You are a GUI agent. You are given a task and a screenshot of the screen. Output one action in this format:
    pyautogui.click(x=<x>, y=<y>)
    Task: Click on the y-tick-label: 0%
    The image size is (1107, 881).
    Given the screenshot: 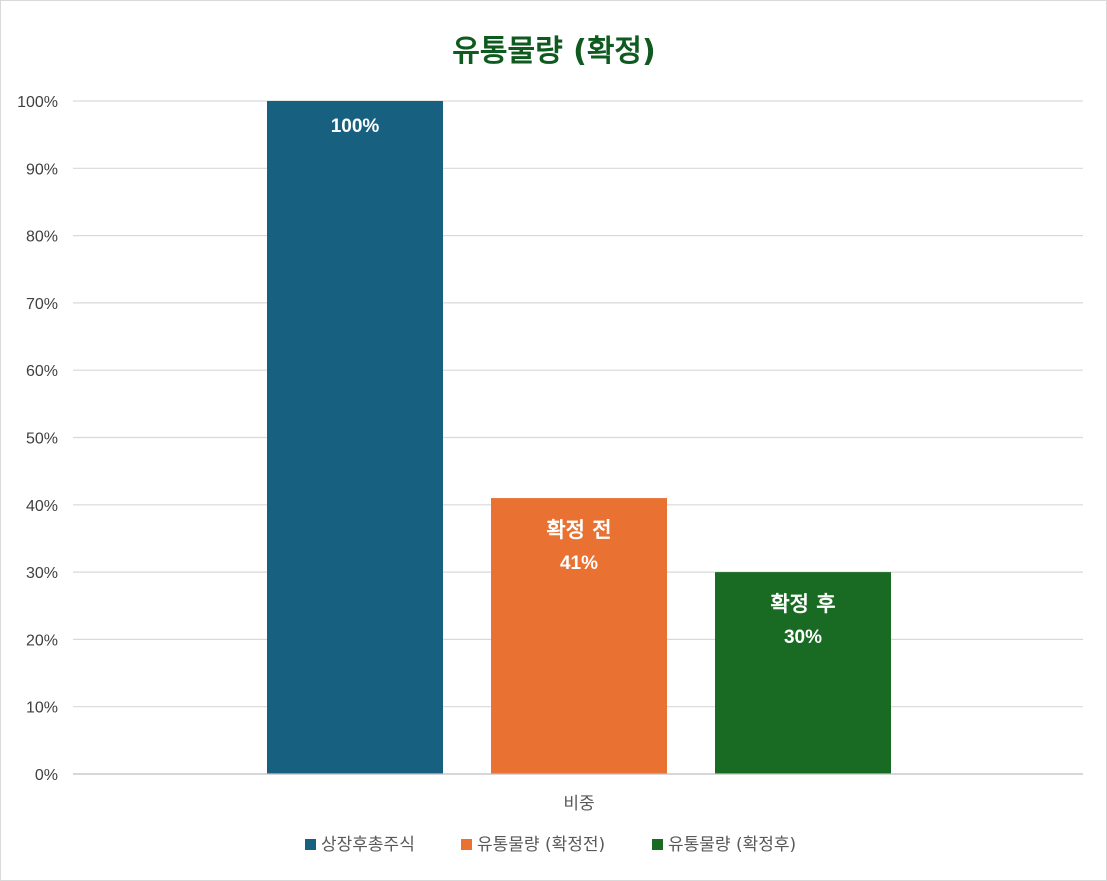 What is the action you would take?
    pyautogui.click(x=46, y=775)
    